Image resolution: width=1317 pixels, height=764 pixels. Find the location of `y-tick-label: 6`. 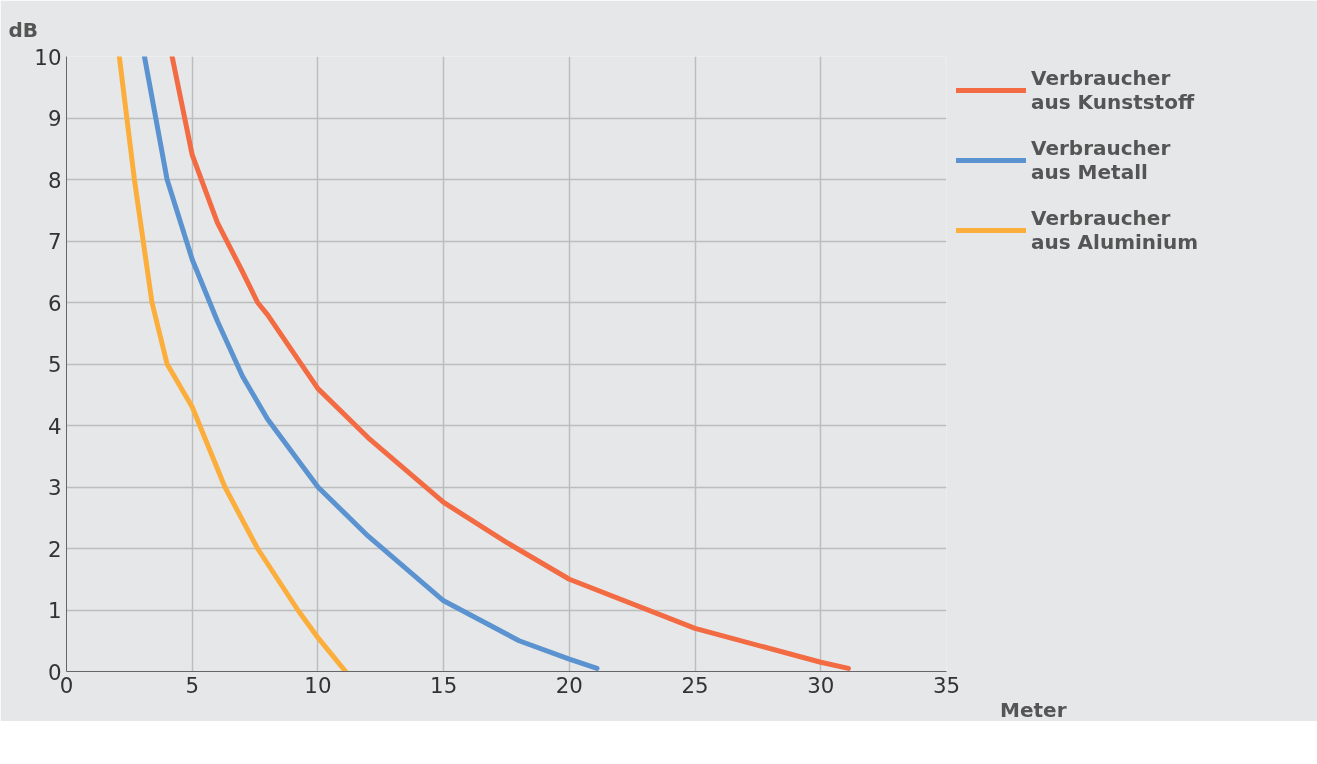

y-tick-label: 6 is located at coordinates (54, 303).